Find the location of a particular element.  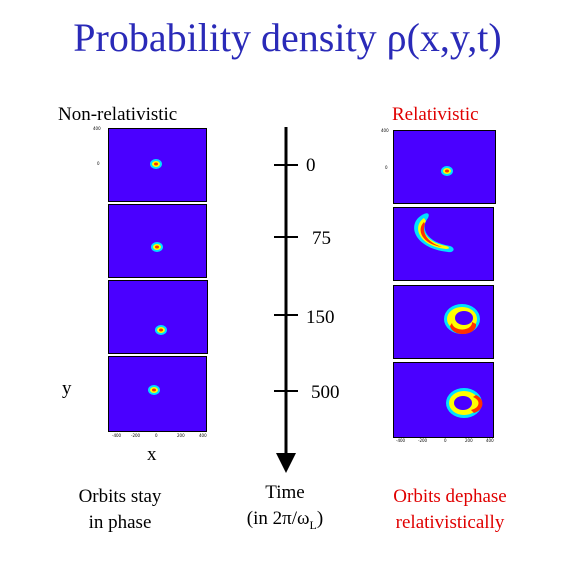

nonrel-density-t500 is located at coordinates (154, 390).